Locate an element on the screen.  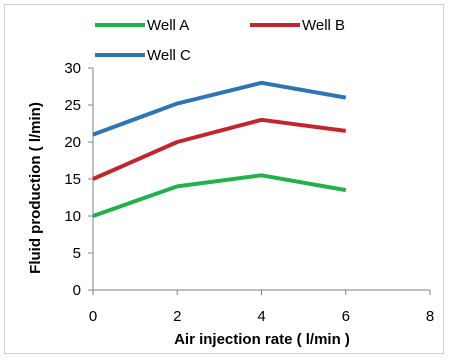
x-ticks: 0 2 4 6 8 is located at coordinates (261, 307).